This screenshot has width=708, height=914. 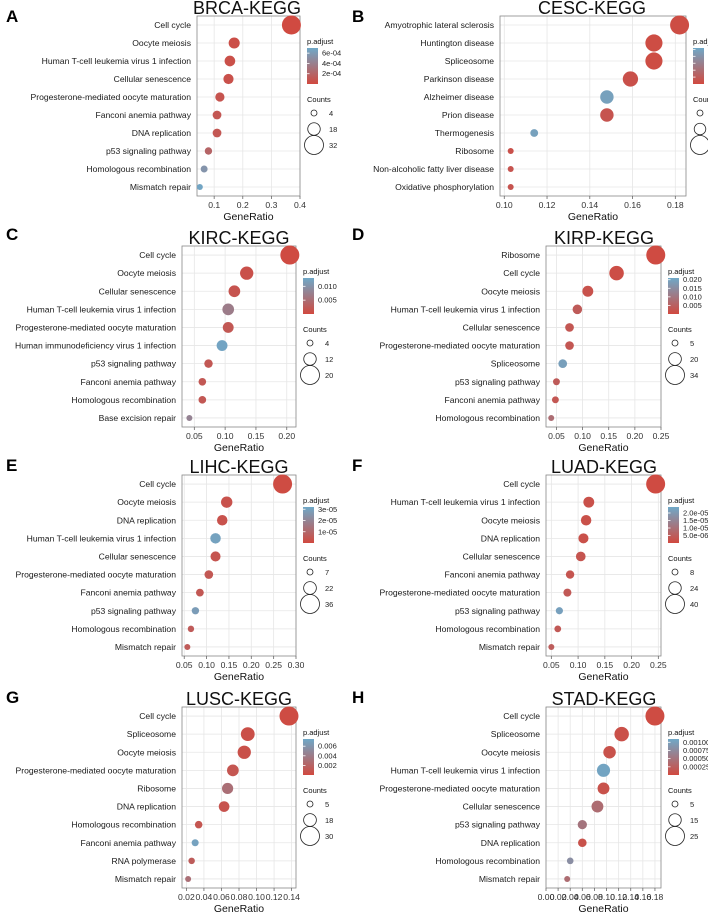 What do you see at coordinates (291, 897) in the screenshot?
I see `x-tick-label: 0.14` at bounding box center [291, 897].